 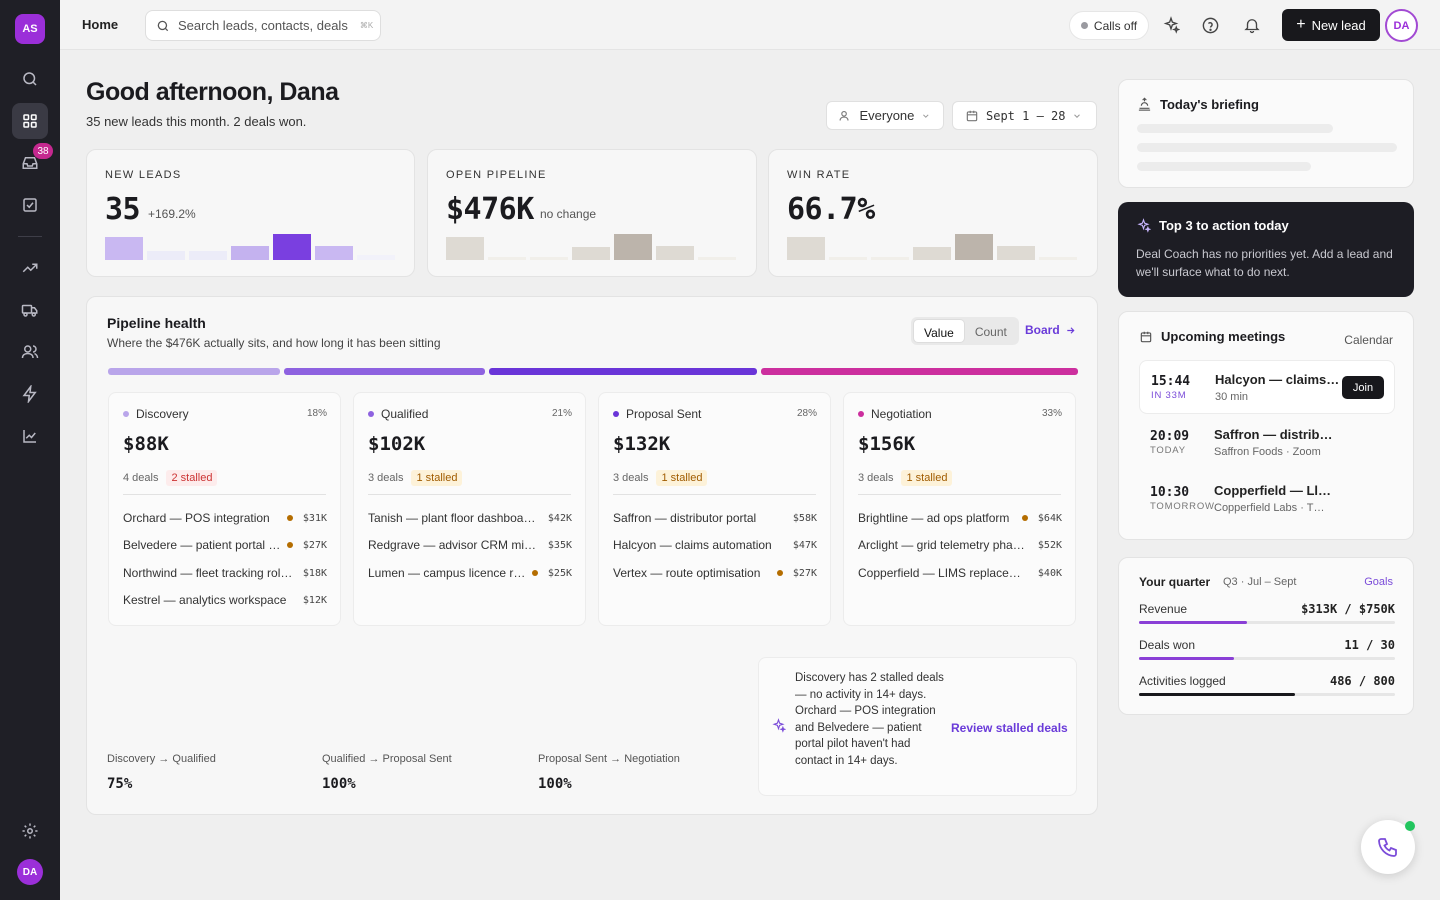 What do you see at coordinates (143, 175) in the screenshot?
I see `stat-label: NEW LEADS` at bounding box center [143, 175].